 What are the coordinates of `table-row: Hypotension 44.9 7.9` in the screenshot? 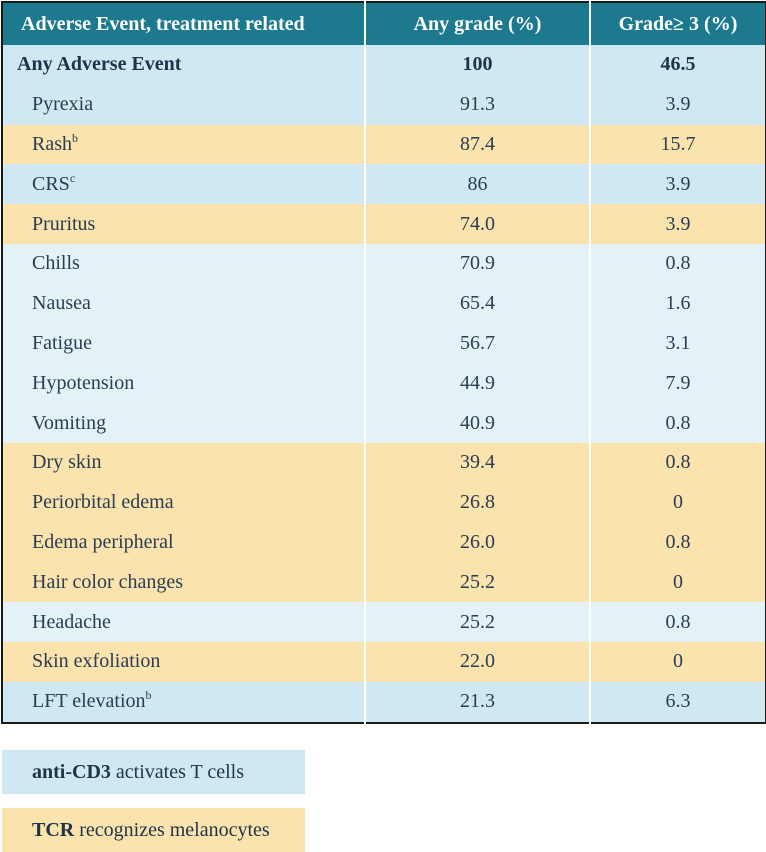 It's located at (384, 383).